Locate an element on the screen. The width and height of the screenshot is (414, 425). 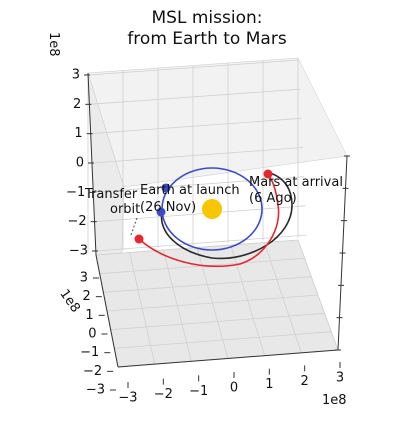
y-tick-label: 2 is located at coordinates (87, 296).